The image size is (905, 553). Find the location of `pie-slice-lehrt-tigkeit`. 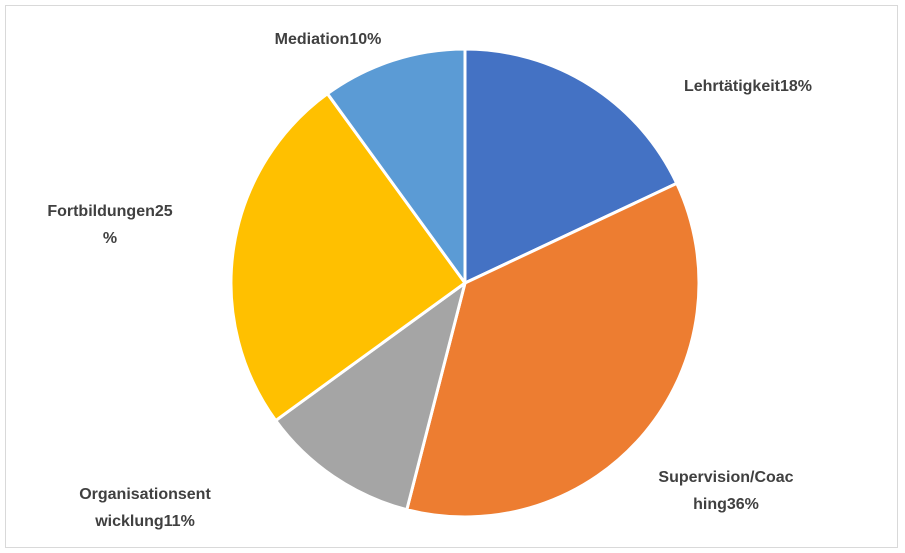

pie-slice-lehrt-tigkeit is located at coordinates (571, 166).